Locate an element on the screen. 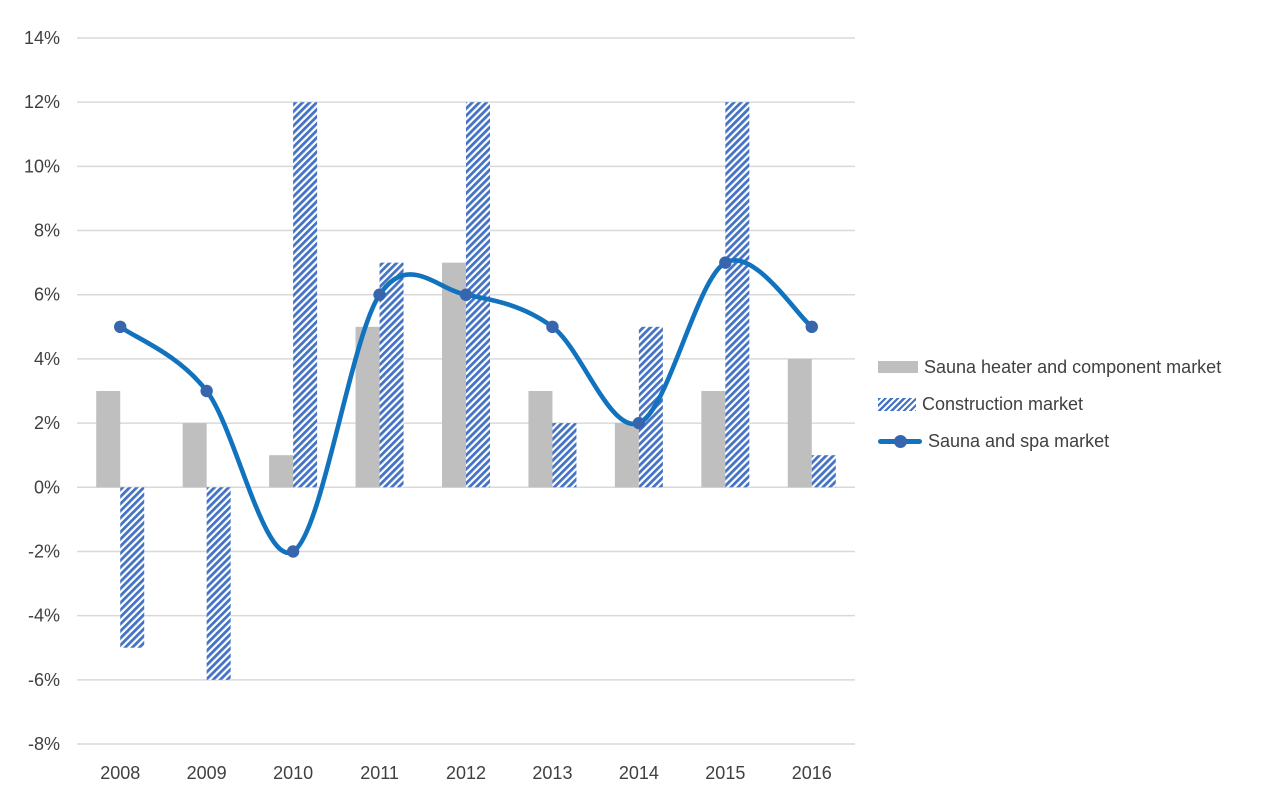  x-axis-tick-label: 2012 is located at coordinates (466, 773).